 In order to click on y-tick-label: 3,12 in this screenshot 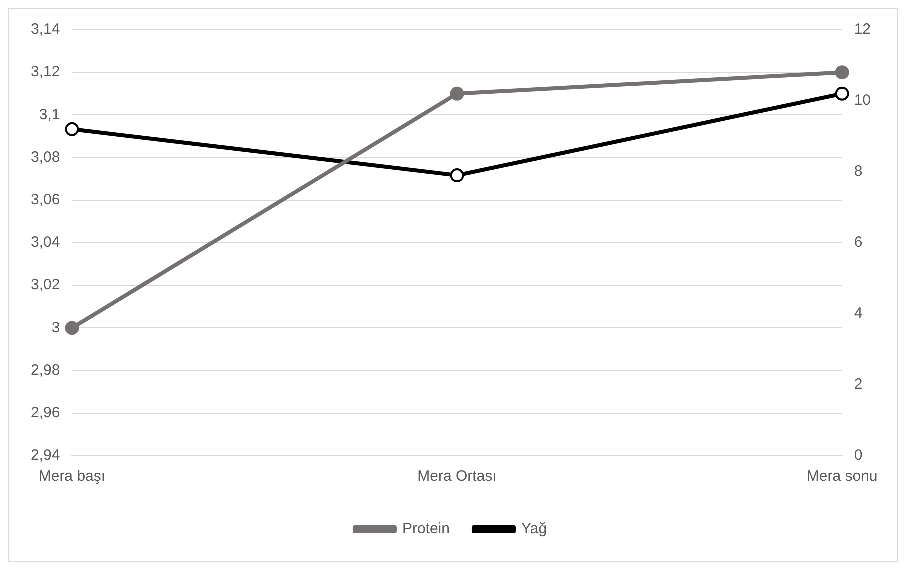, I will do `click(45, 72)`.